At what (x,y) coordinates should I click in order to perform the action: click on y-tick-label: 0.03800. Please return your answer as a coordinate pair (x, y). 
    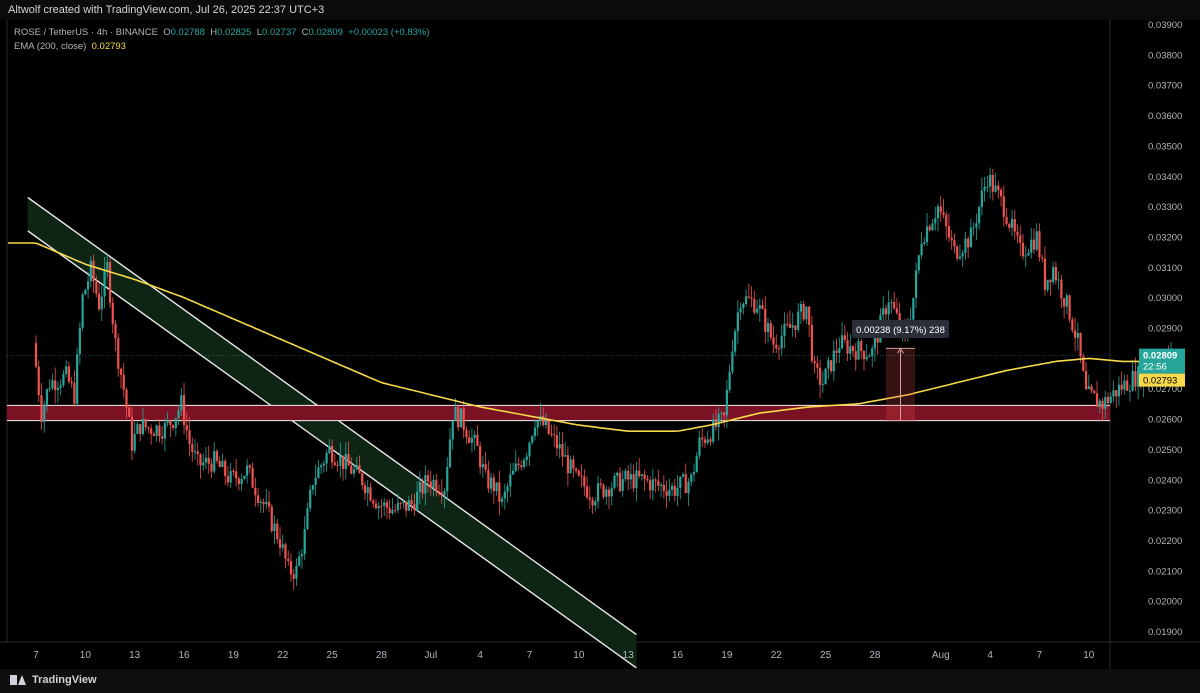
    Looking at the image, I should click on (1165, 55).